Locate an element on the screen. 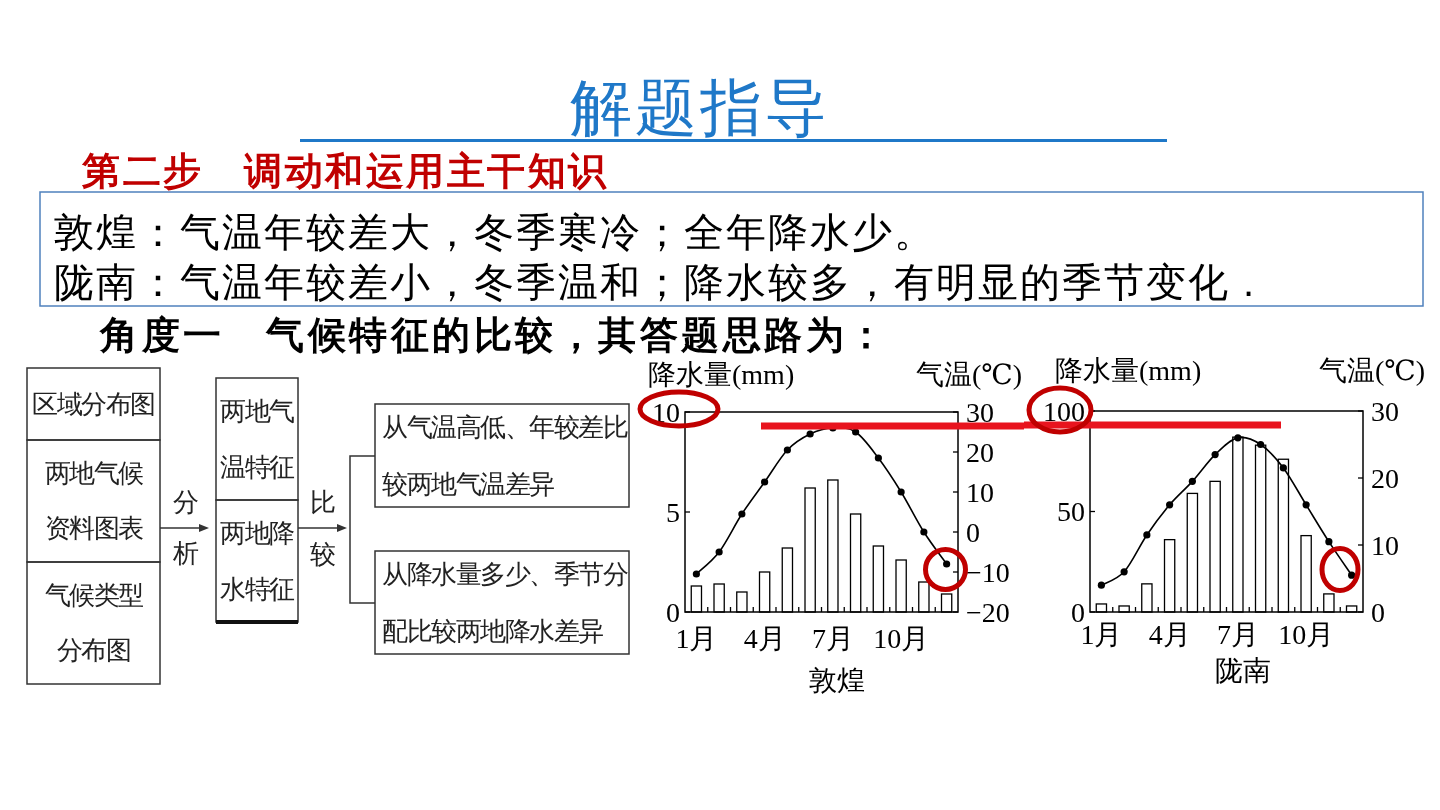 Image resolution: width=1440 pixels, height=810 pixels. text: 两地气候资料图表 is located at coordinates (94, 501).